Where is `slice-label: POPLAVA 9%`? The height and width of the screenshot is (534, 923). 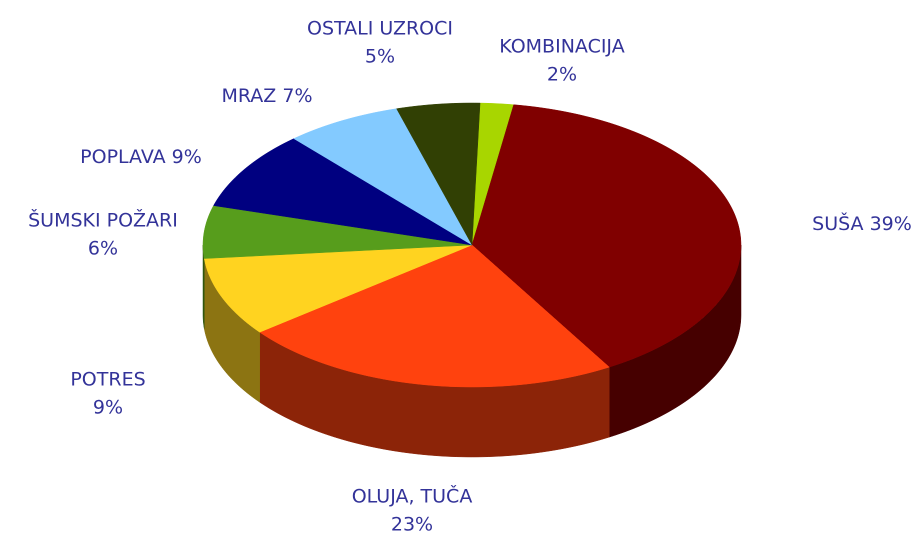 slice-label: POPLAVA 9% is located at coordinates (141, 157).